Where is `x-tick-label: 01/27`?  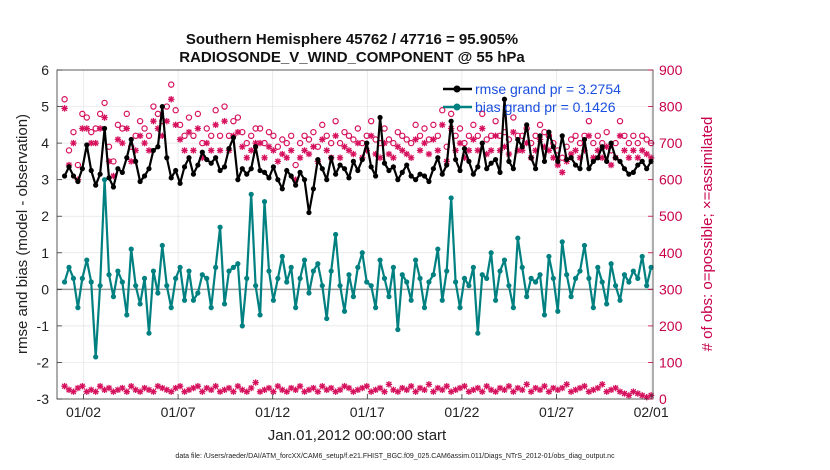
x-tick-label: 01/27 is located at coordinates (556, 412).